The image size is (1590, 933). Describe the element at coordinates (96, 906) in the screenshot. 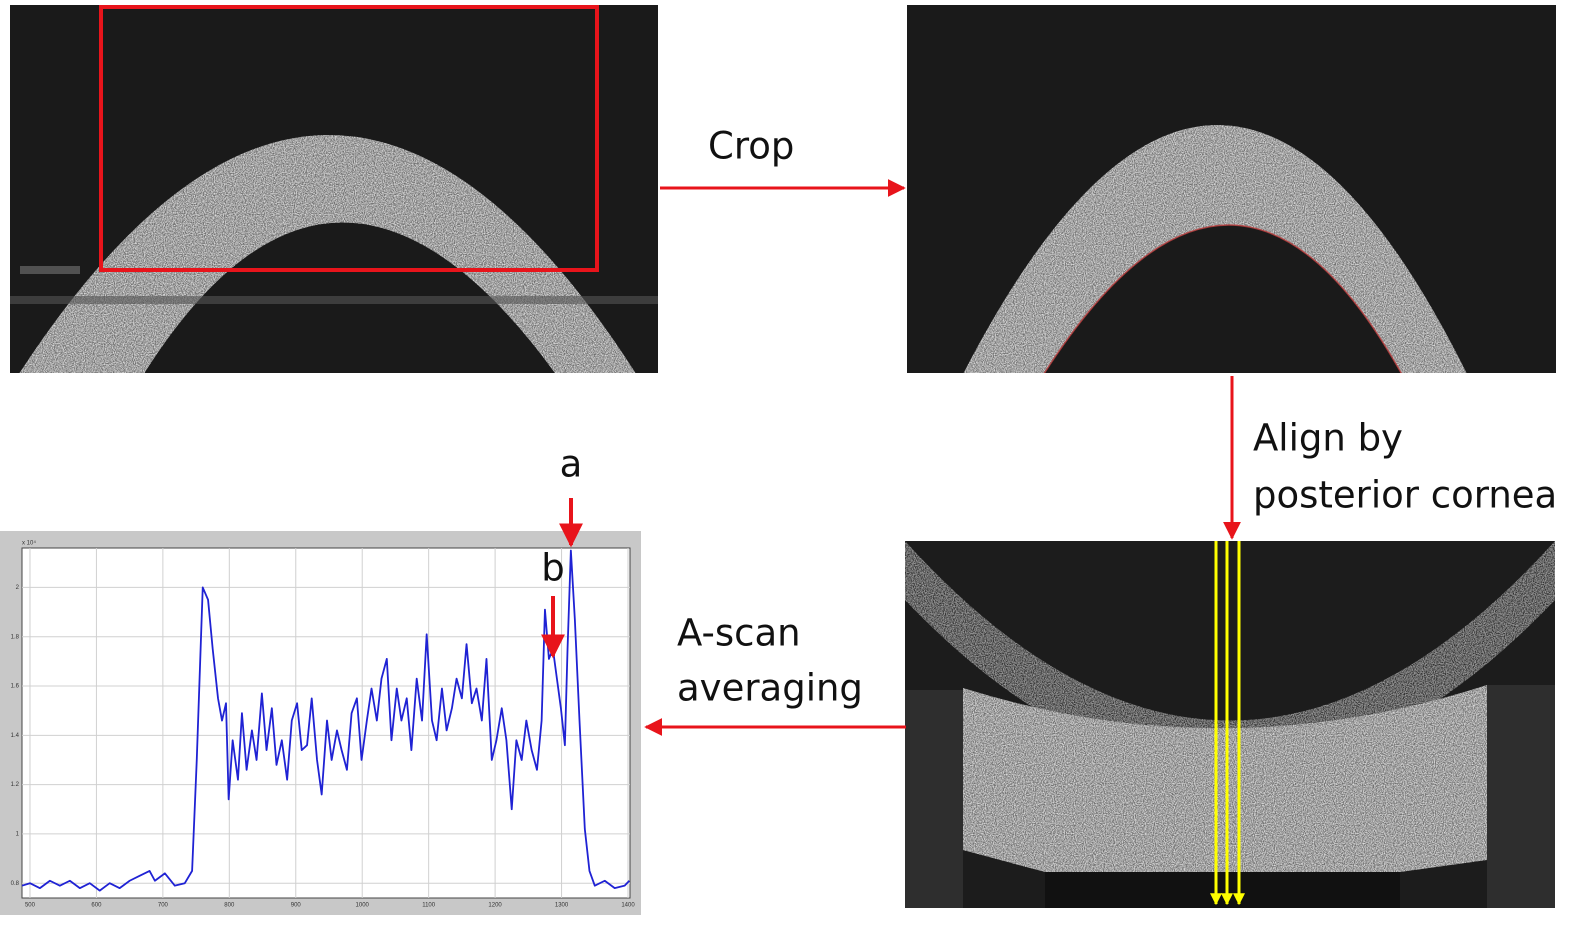

I see `x-tick-label: 600` at that location.